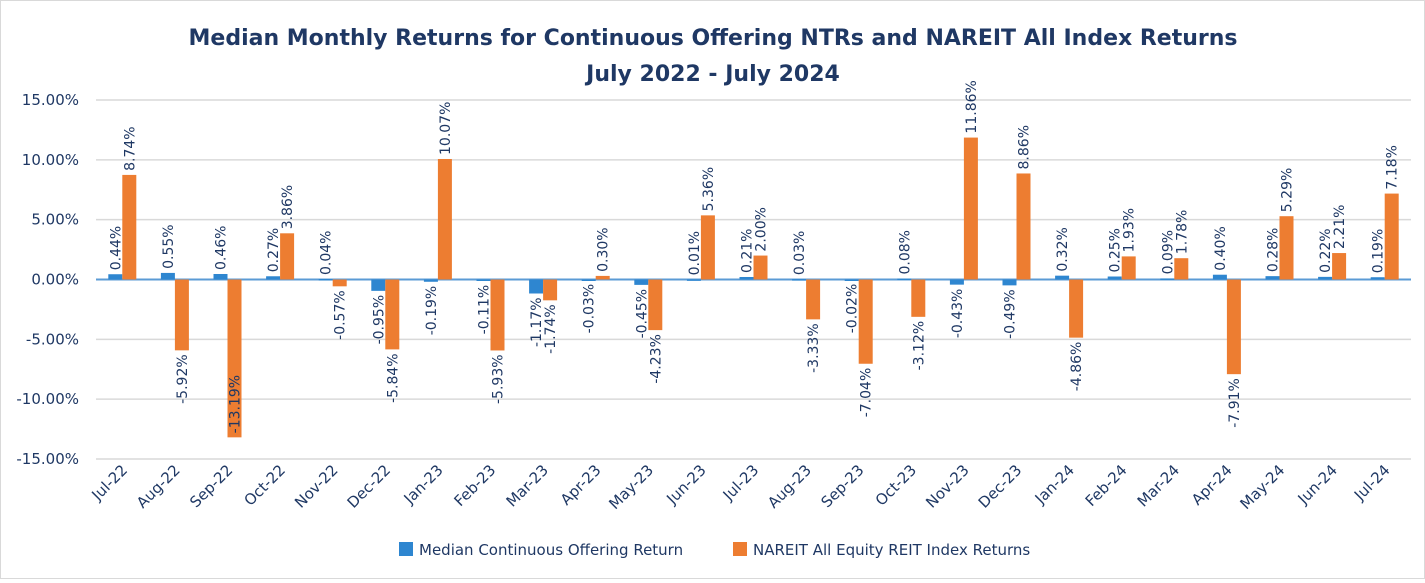 The width and height of the screenshot is (1425, 583). Describe the element at coordinates (116, 248) in the screenshot. I see `data-label: 0.44%` at that location.